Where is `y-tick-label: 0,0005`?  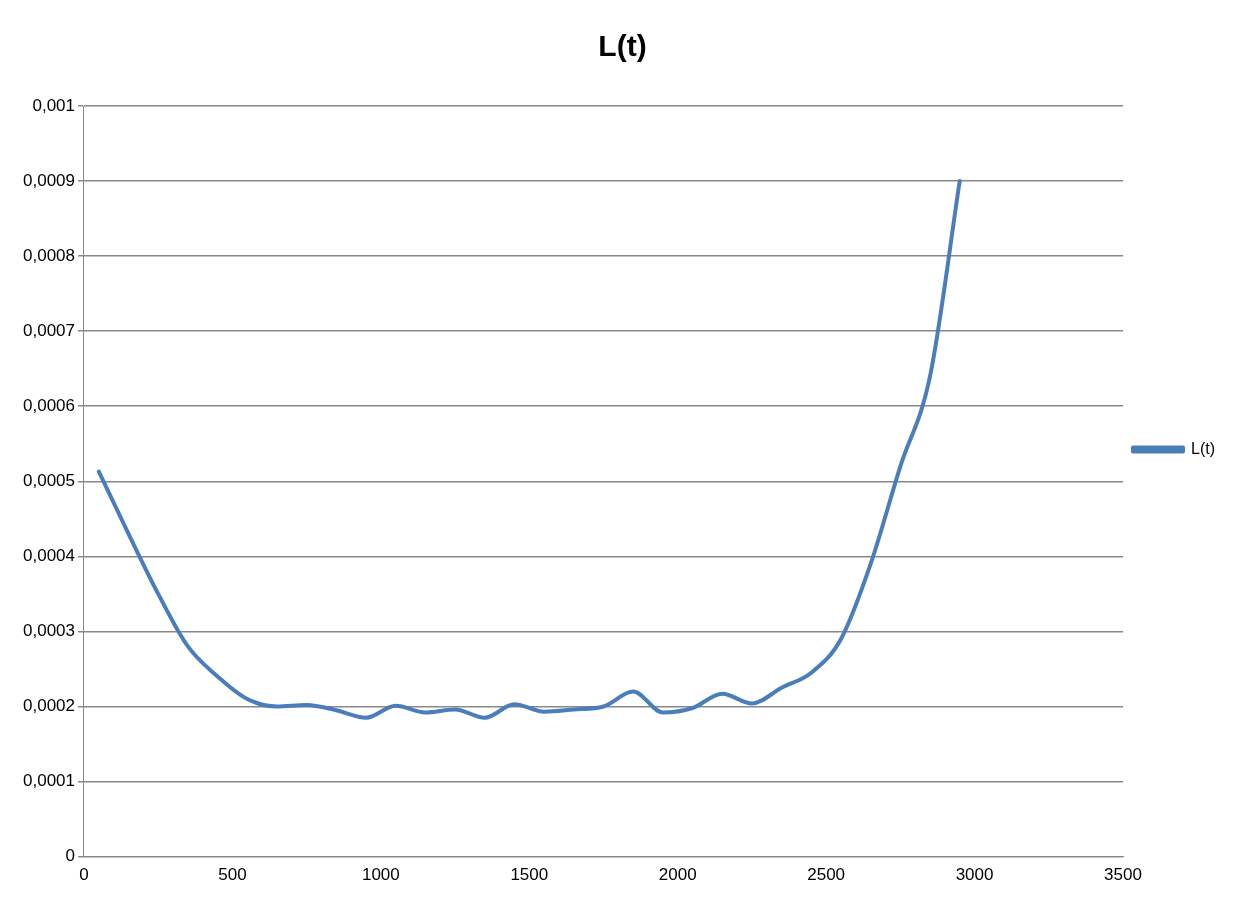
y-tick-label: 0,0005 is located at coordinates (49, 480).